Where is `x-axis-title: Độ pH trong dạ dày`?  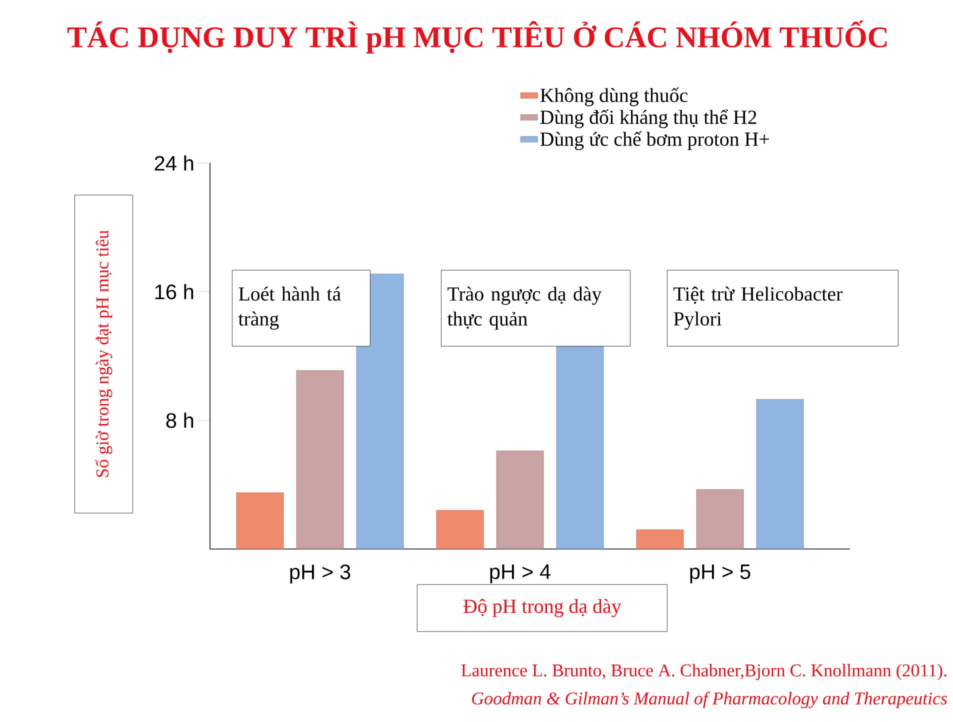 x-axis-title: Độ pH trong dạ dày is located at coordinates (543, 608).